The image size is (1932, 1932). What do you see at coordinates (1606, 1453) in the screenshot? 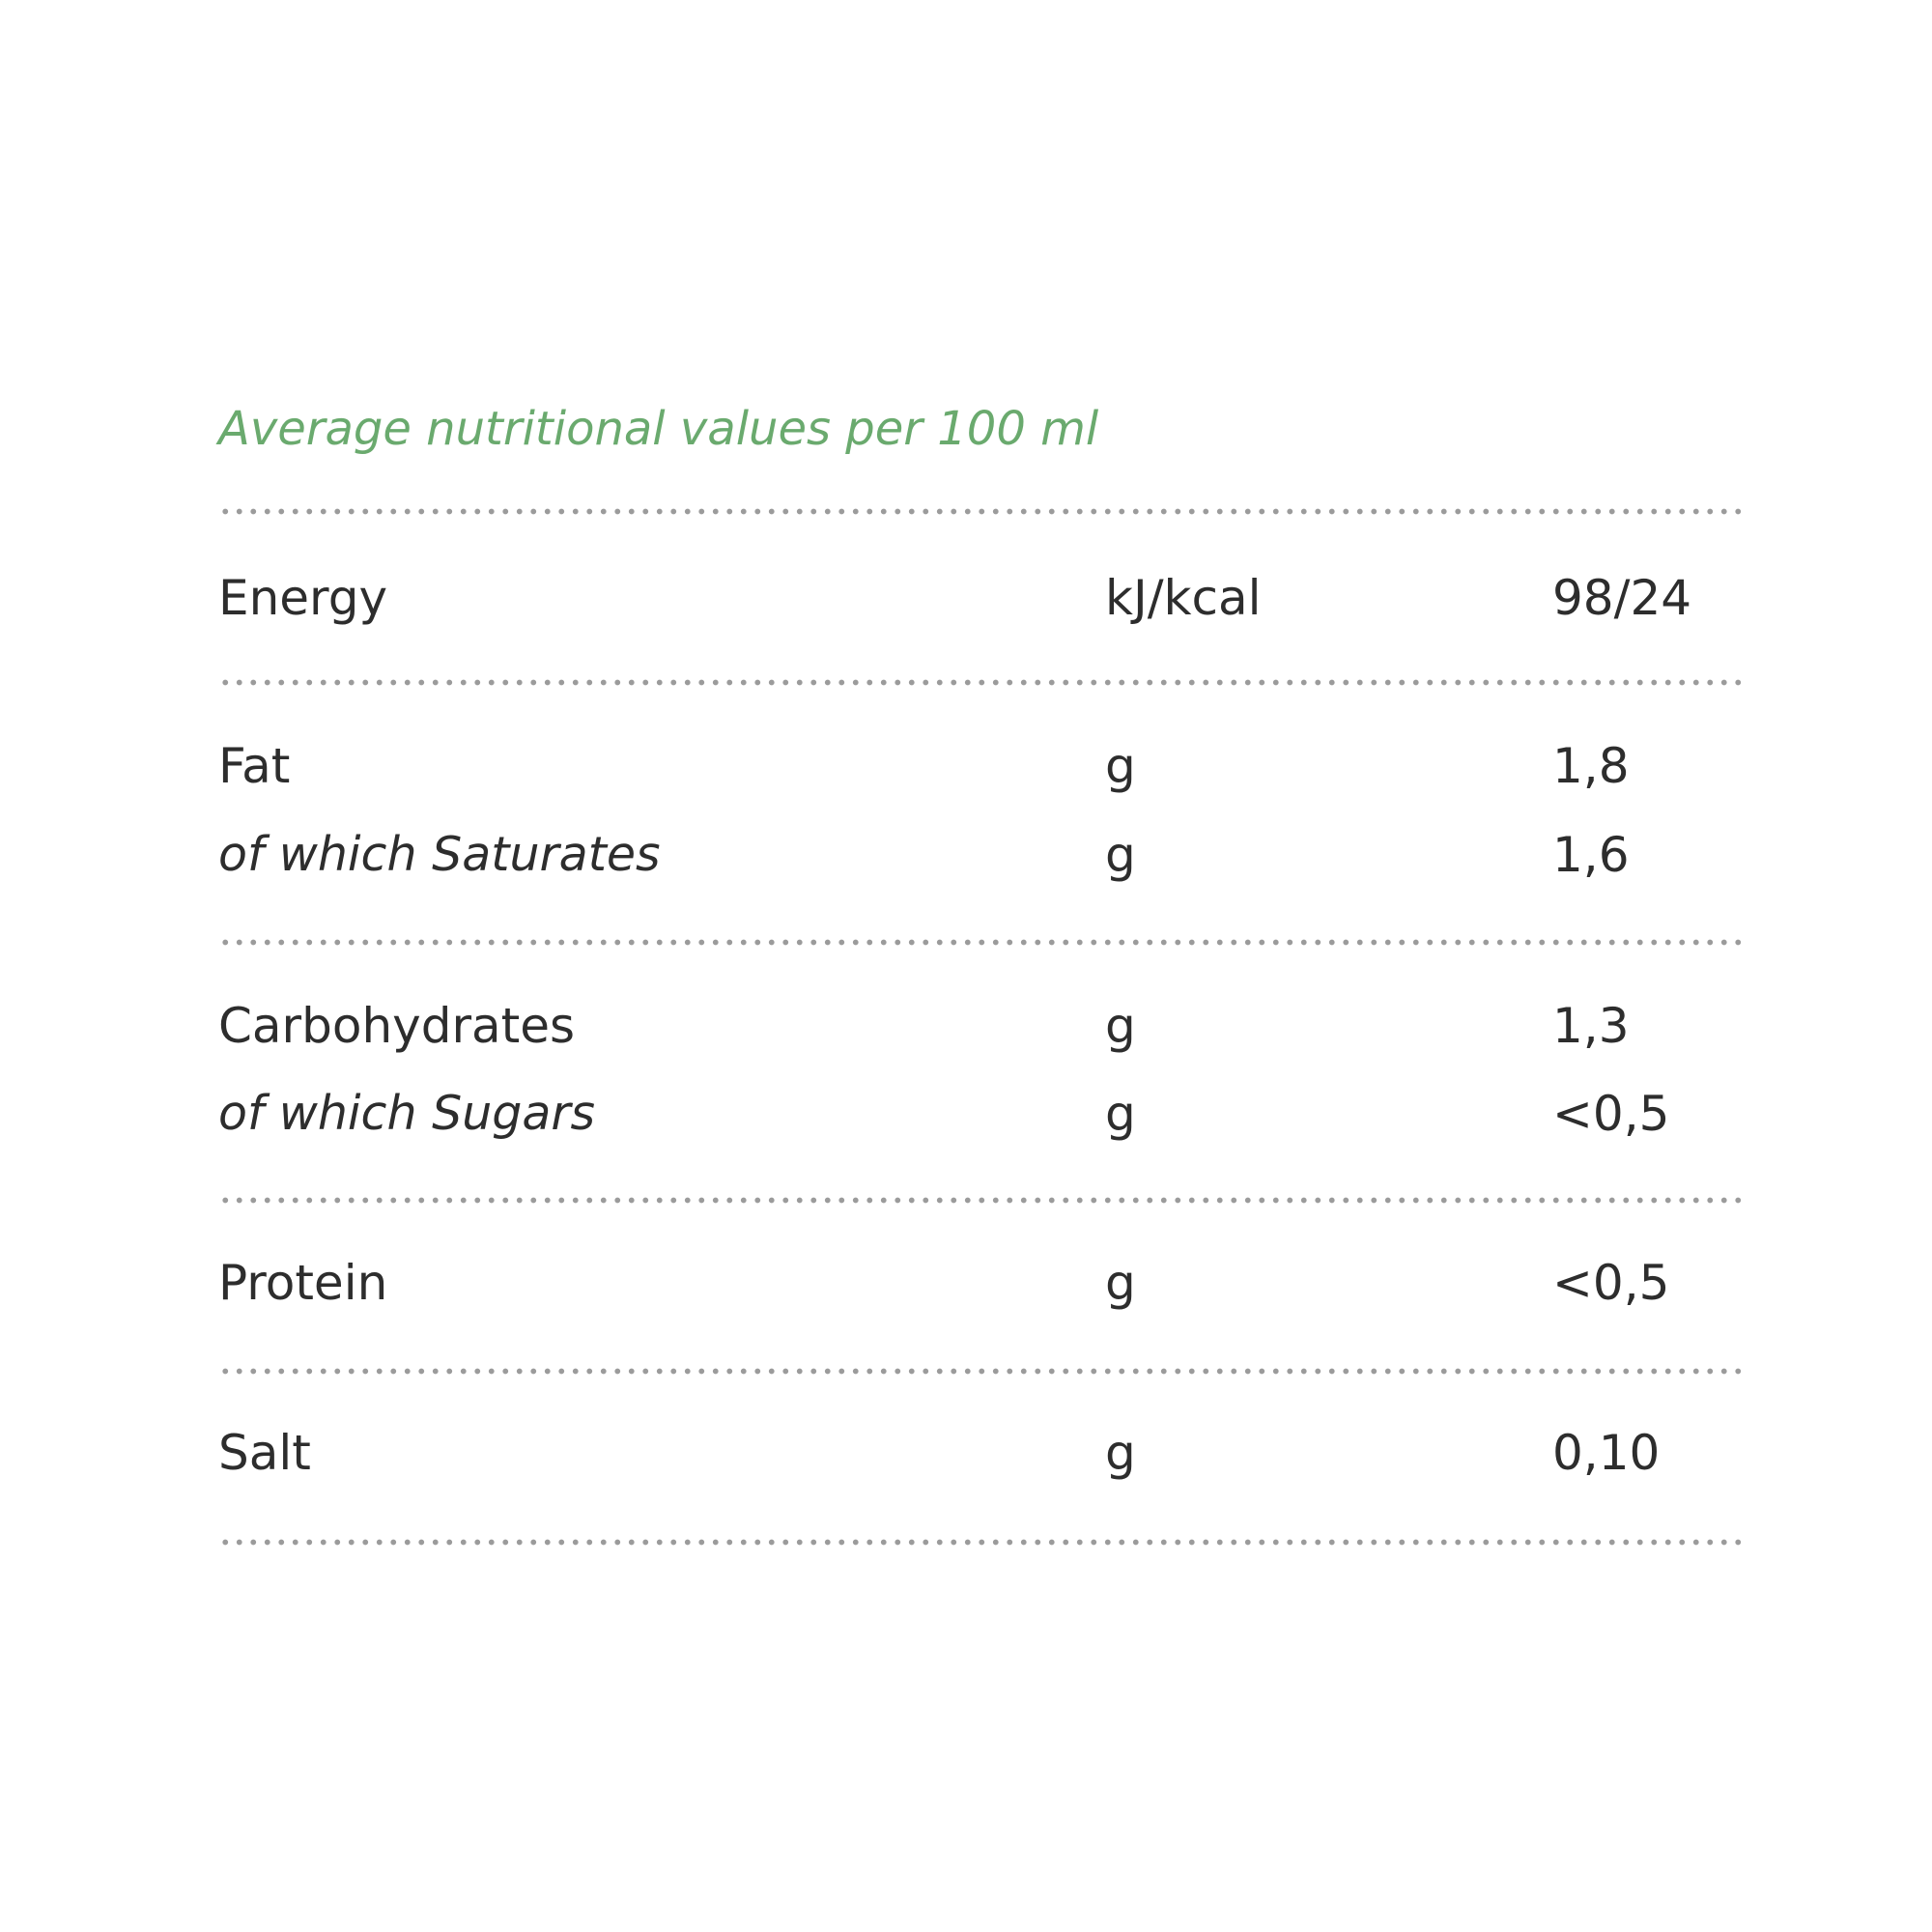
I see `nutrient-value: 0,10` at bounding box center [1606, 1453].